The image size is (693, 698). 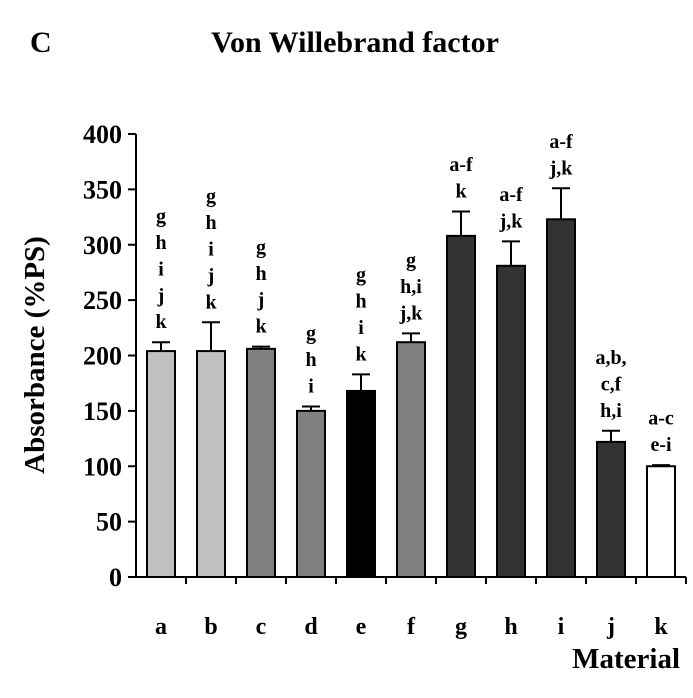 What do you see at coordinates (102, 411) in the screenshot?
I see `y-tick-label: 150` at bounding box center [102, 411].